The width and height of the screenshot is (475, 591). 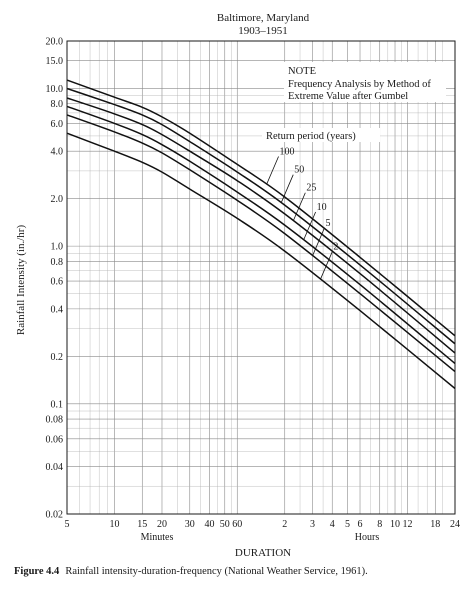 What do you see at coordinates (57, 152) in the screenshot?
I see `y-tick-label: 4.0` at bounding box center [57, 152].